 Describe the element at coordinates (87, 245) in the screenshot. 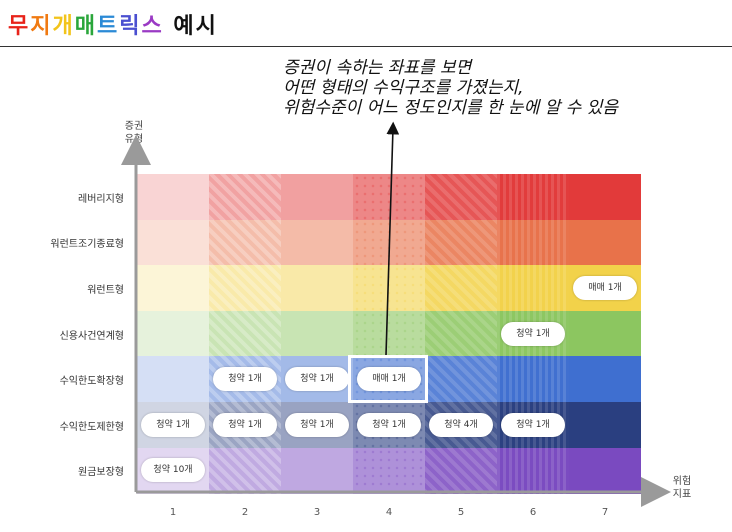

I see `row-label: 워런트조기종료형` at that location.